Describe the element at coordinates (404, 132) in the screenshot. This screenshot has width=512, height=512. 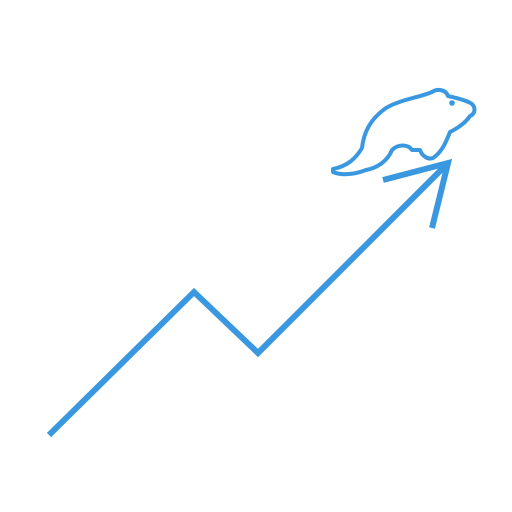
I see `animal-silhouette-icon` at that location.